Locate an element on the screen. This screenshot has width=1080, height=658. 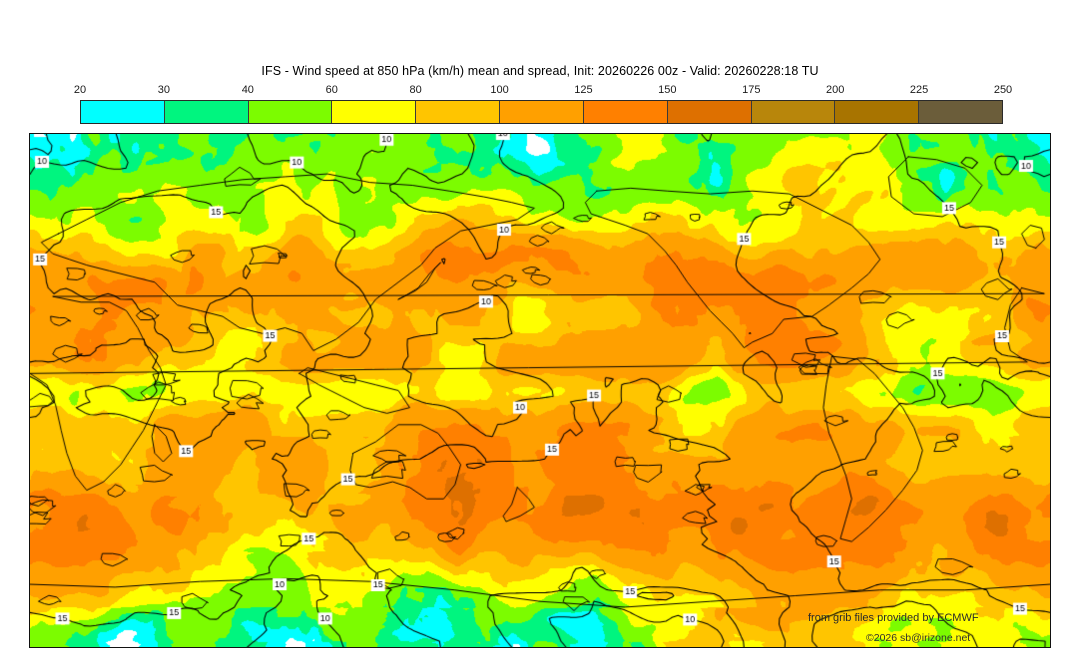
colorbar-tick-80: 80 is located at coordinates (415, 90).